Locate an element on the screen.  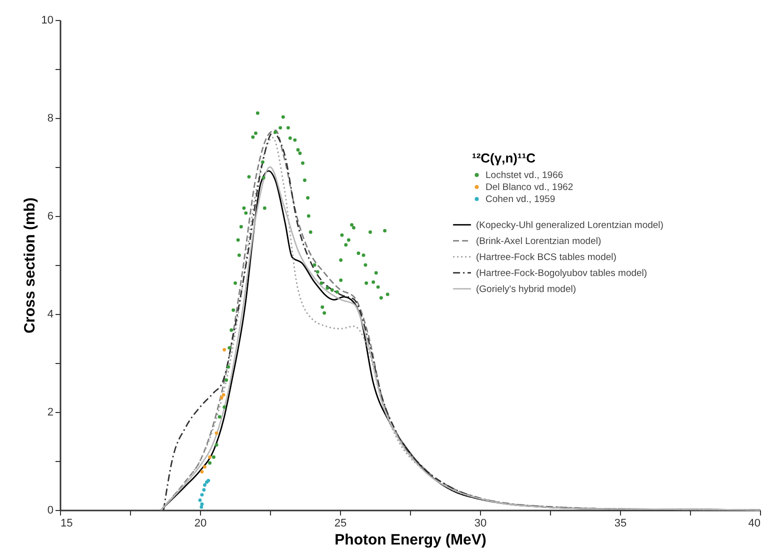
legend-label: Del Blanco vd., 1962 is located at coordinates (530, 188).